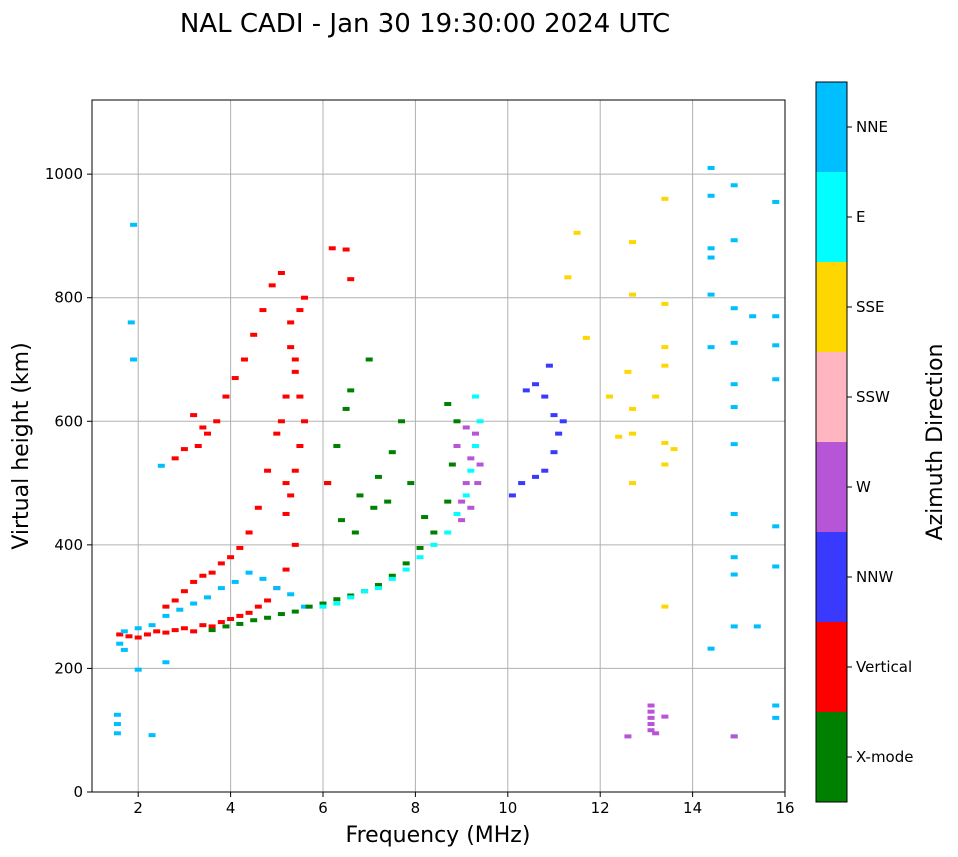 This screenshot has height=857, width=958. I want to click on colorbar-category-label: W, so click(863, 487).